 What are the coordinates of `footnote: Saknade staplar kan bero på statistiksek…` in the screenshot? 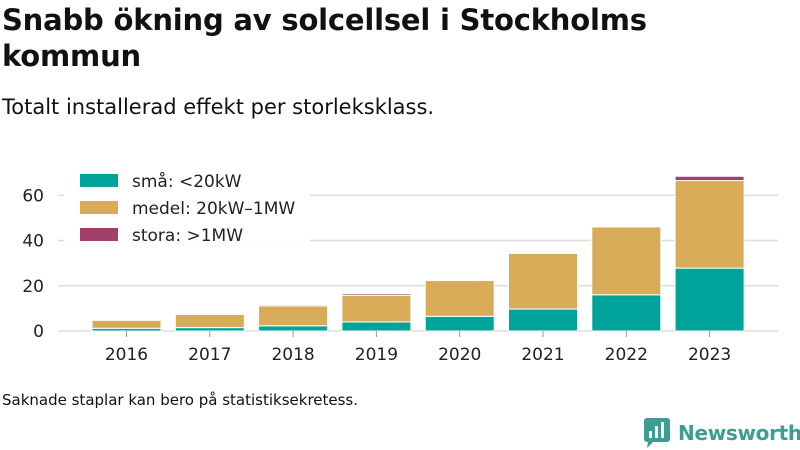 It's located at (180, 400).